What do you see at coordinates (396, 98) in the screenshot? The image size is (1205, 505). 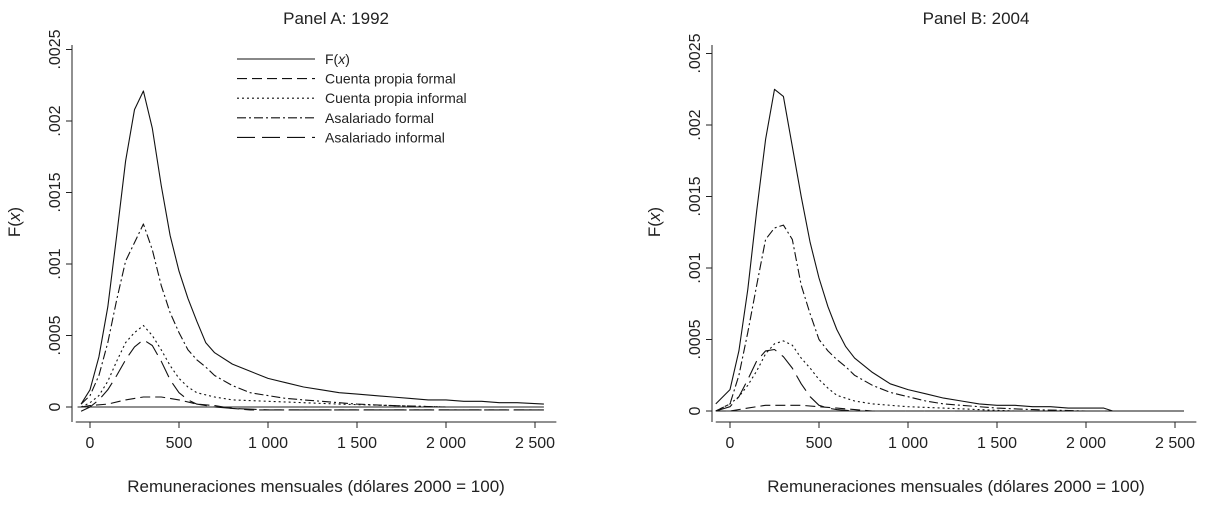 I see `legend-label: Cuenta propia informal` at bounding box center [396, 98].